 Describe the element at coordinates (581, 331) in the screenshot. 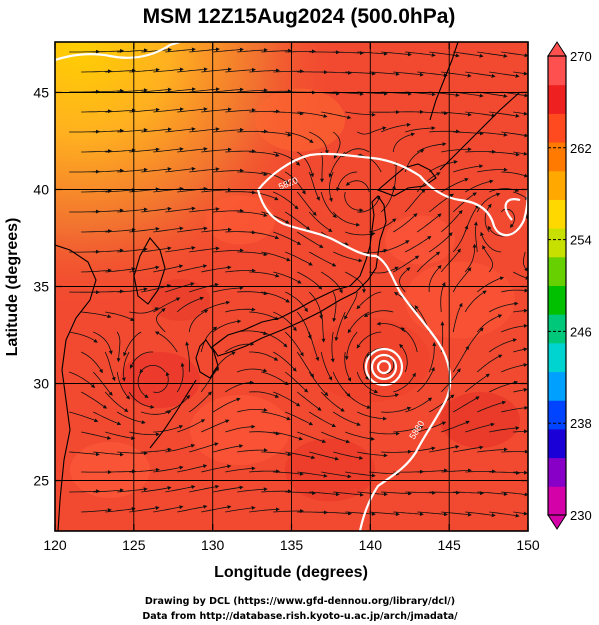

I see `colorbar-tick-label: 246` at that location.